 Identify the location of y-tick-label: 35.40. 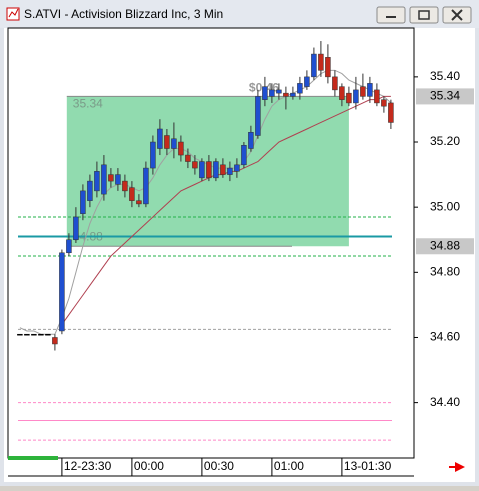
(445, 76).